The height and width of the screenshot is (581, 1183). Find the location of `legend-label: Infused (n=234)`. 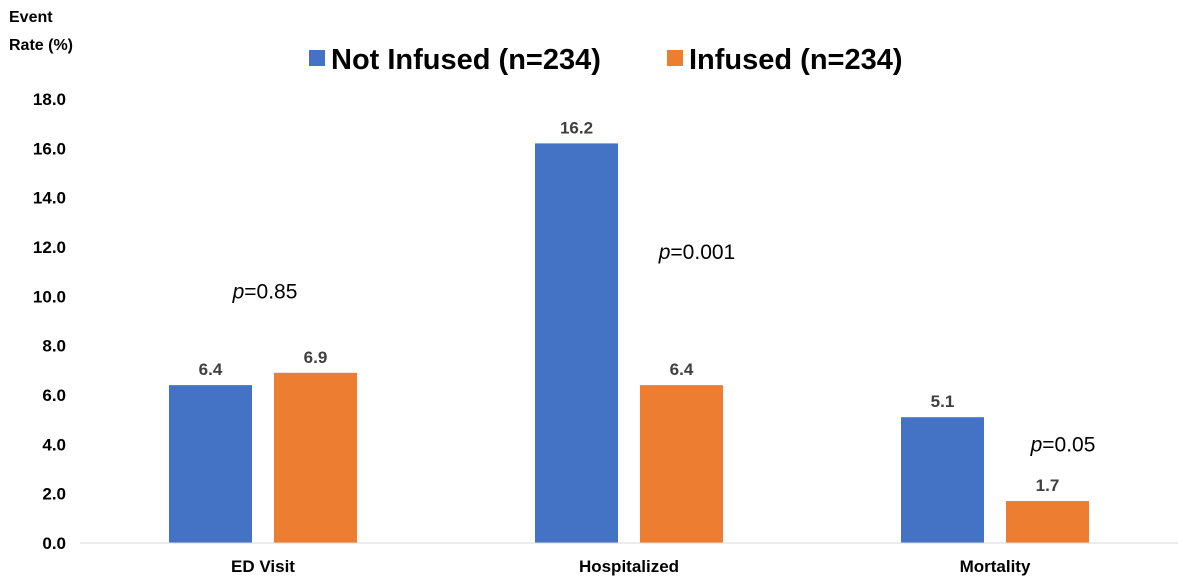

legend-label: Infused (n=234) is located at coordinates (796, 60).